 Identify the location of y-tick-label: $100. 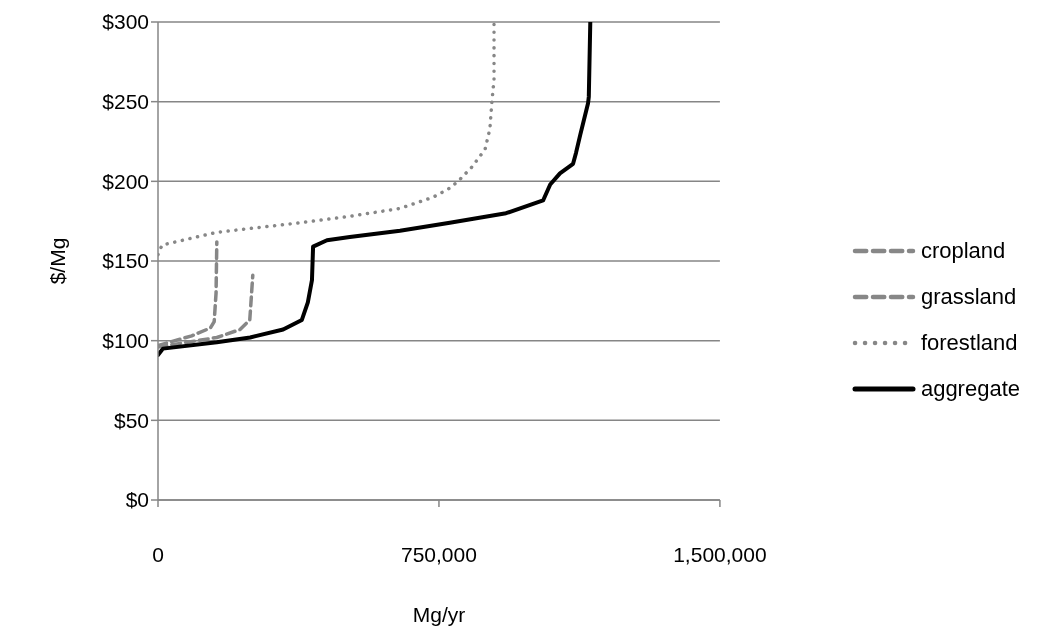
(125, 341).